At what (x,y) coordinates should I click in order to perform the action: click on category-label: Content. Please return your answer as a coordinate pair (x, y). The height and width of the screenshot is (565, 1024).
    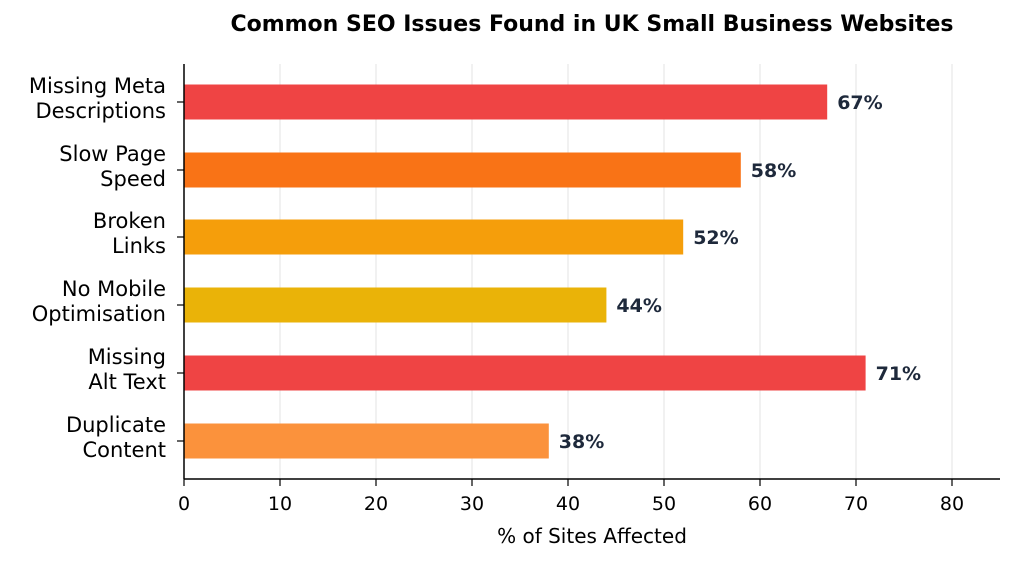
    Looking at the image, I should click on (124, 450).